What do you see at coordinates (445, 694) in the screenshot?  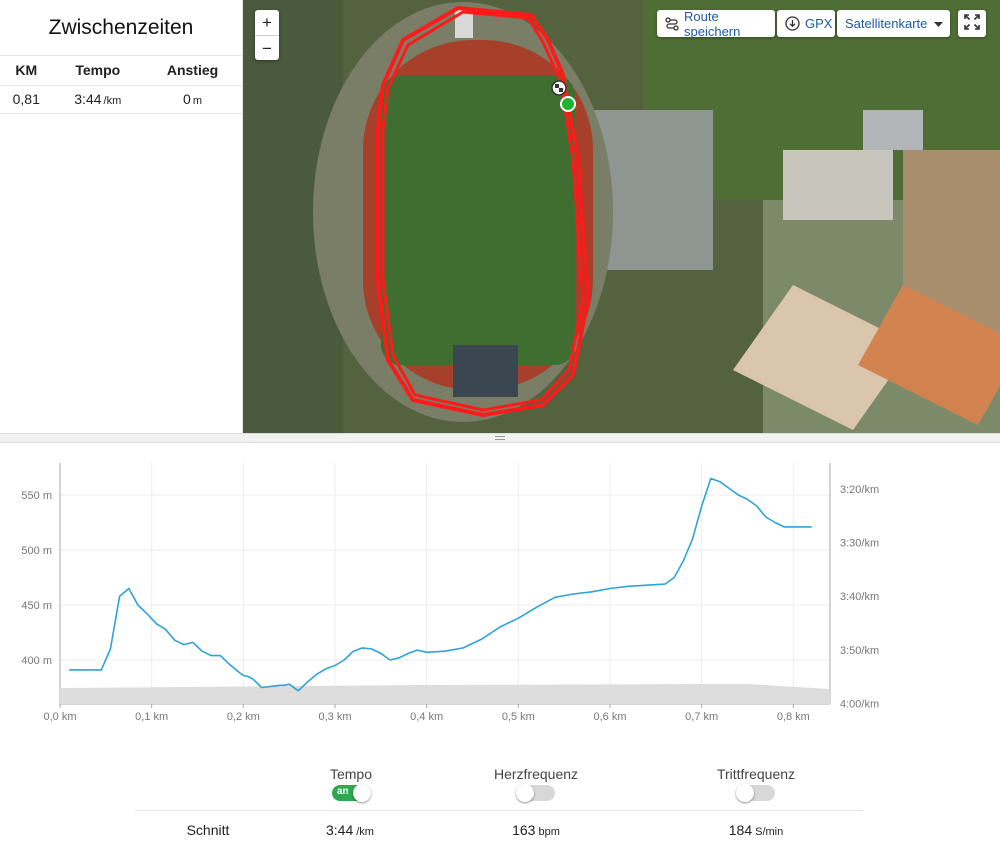 I see `lower-band-area` at bounding box center [445, 694].